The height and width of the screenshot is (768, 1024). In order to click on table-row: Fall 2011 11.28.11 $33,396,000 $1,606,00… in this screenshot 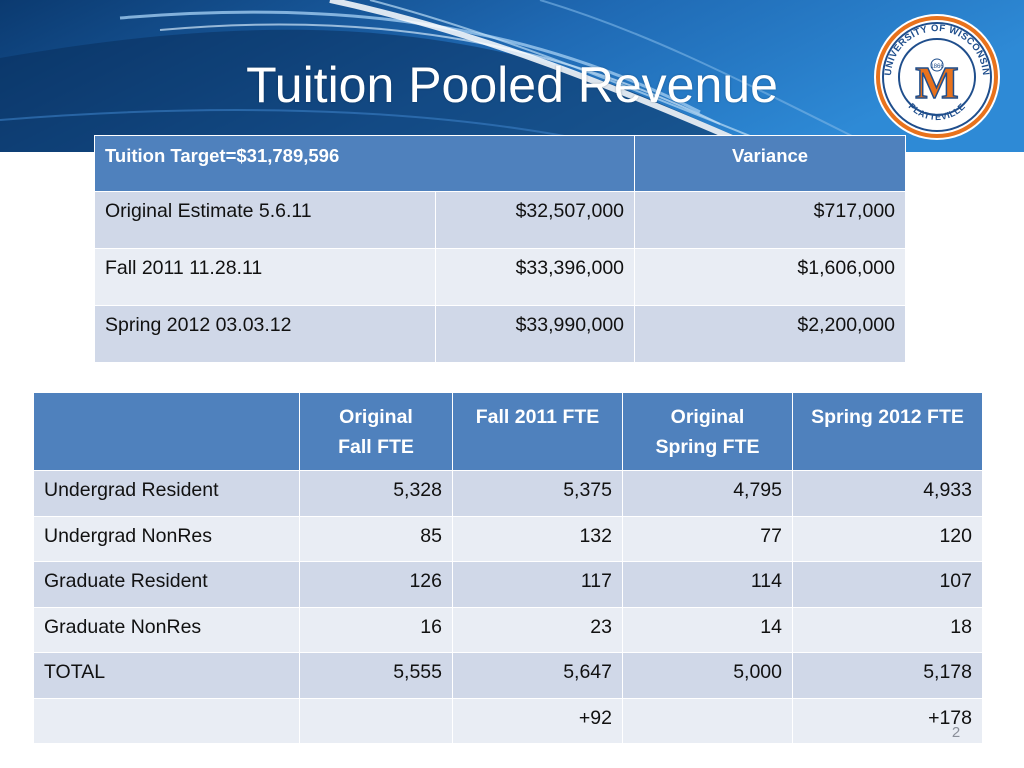, I will do `click(500, 277)`.